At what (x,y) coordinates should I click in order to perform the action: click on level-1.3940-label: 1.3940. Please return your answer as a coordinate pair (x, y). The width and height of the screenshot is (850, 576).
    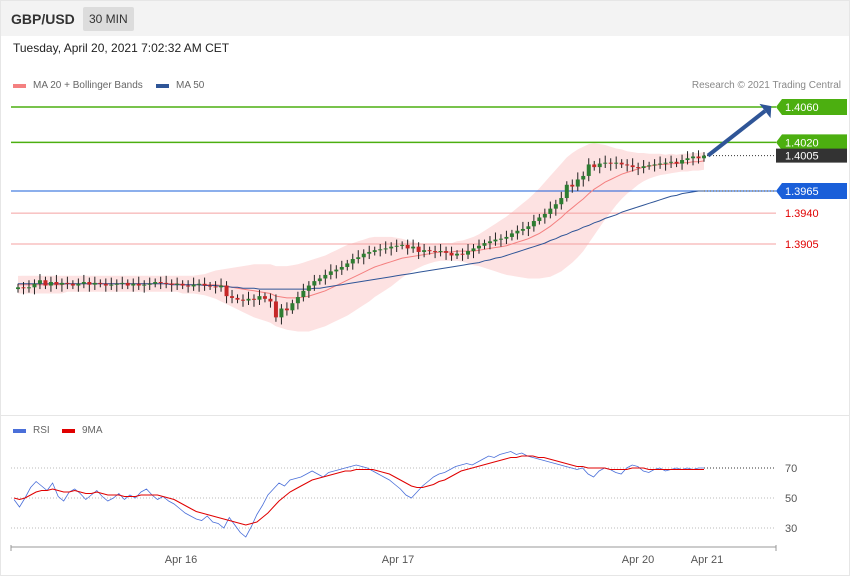
    Looking at the image, I should click on (802, 214).